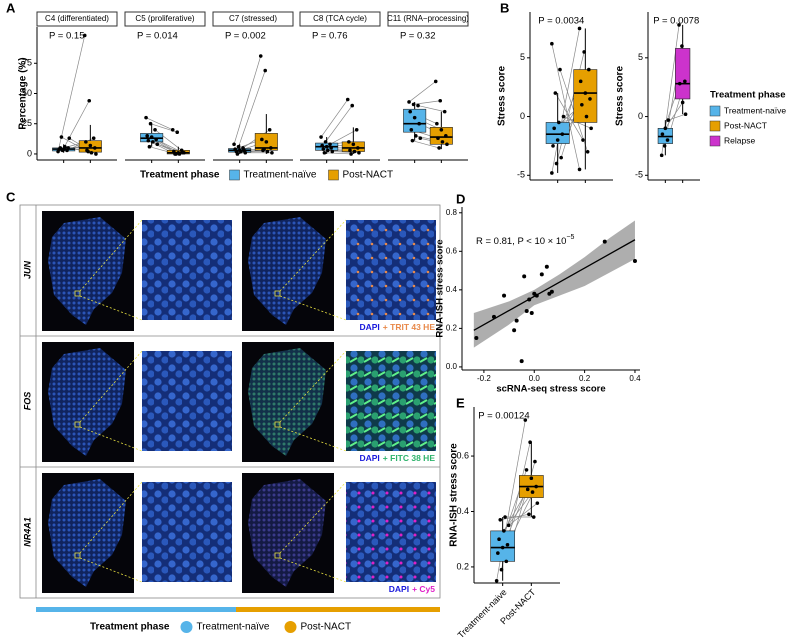 The height and width of the screenshot is (639, 787). What do you see at coordinates (409, 327) in the screenshot?
I see `probe: + TRIT 43 HE` at bounding box center [409, 327].